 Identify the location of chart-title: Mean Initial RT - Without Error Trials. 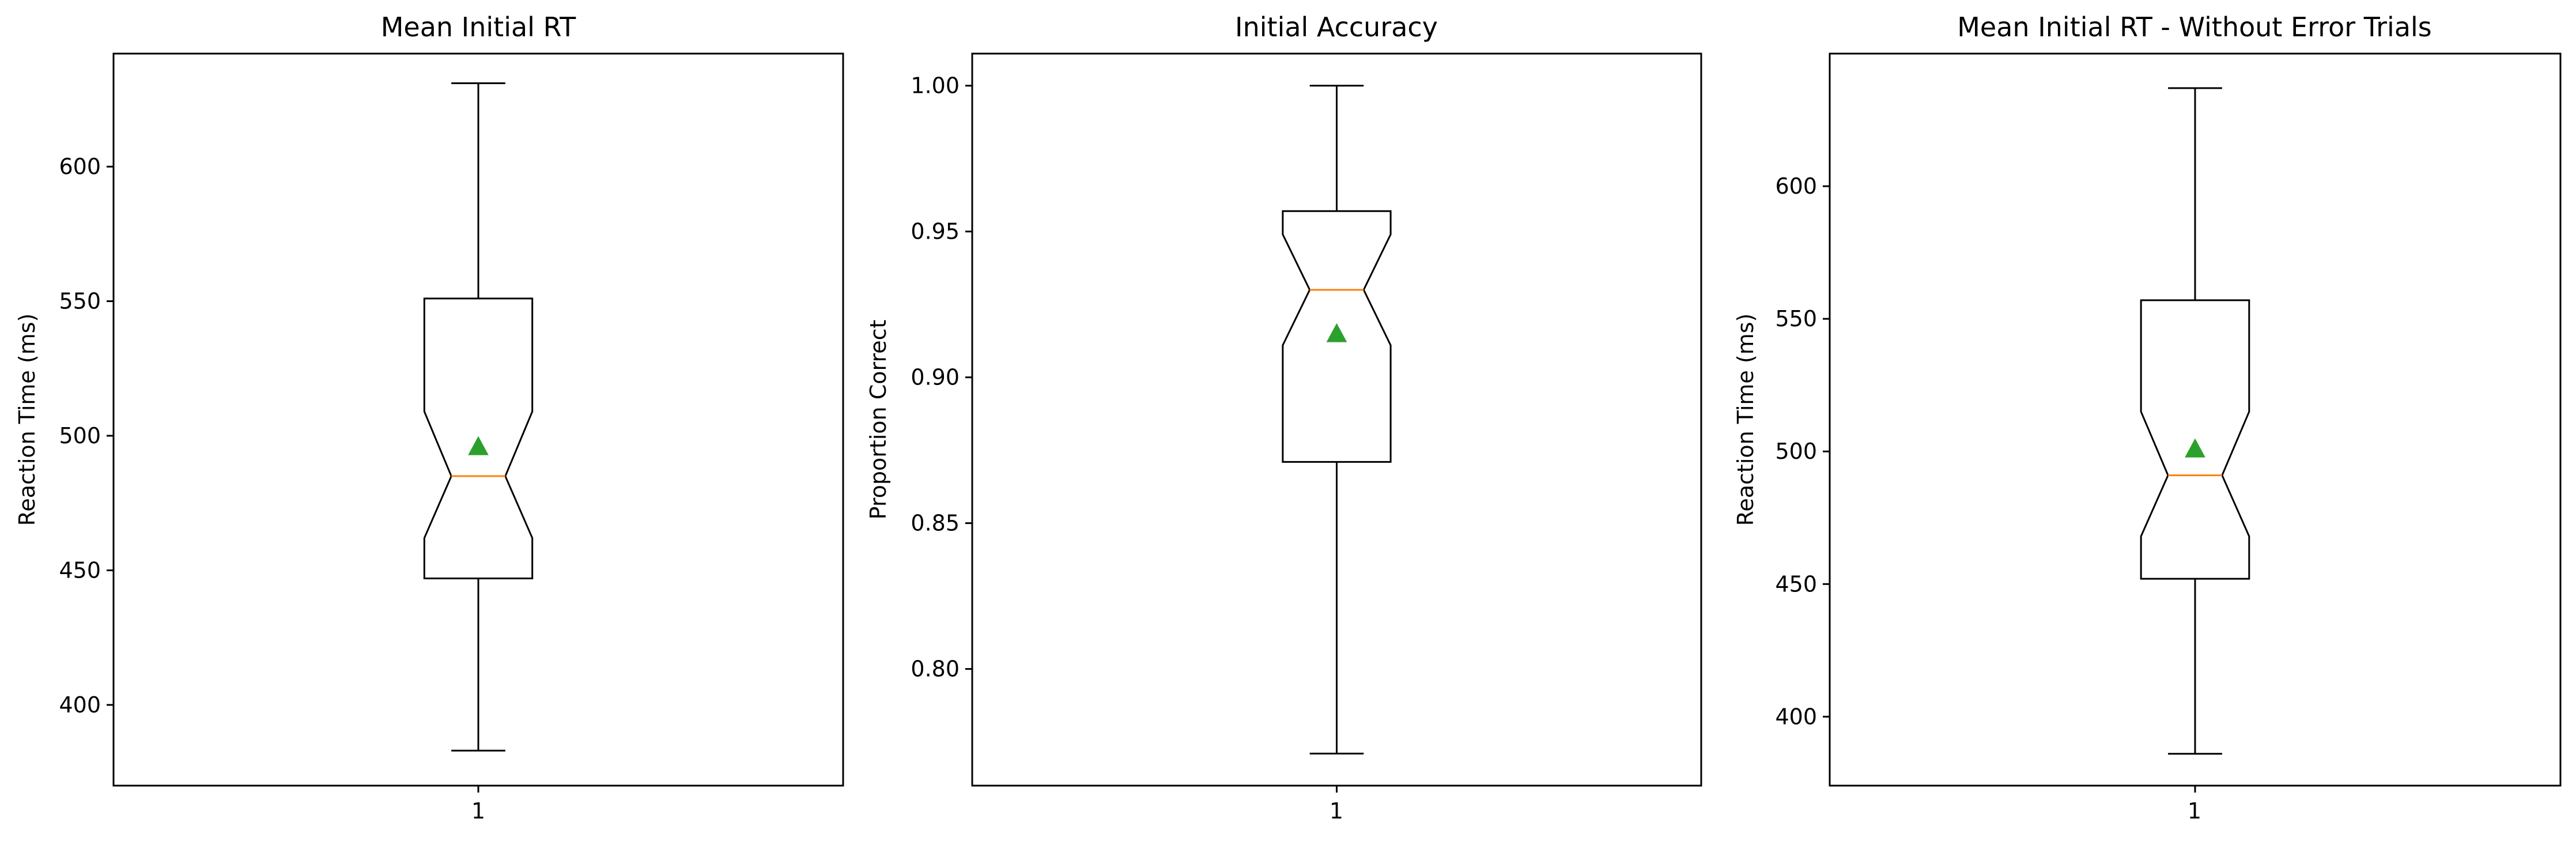
(2194, 27).